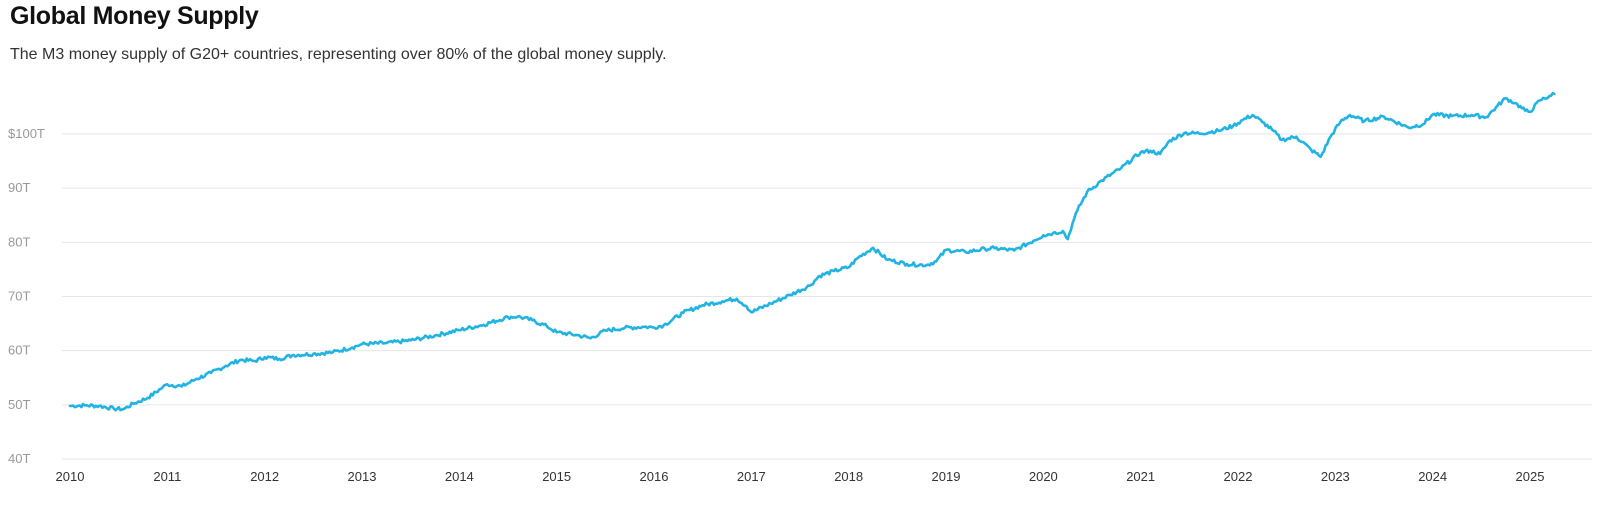 This screenshot has width=1600, height=505. What do you see at coordinates (19, 350) in the screenshot?
I see `y-tick-label: 60T` at bounding box center [19, 350].